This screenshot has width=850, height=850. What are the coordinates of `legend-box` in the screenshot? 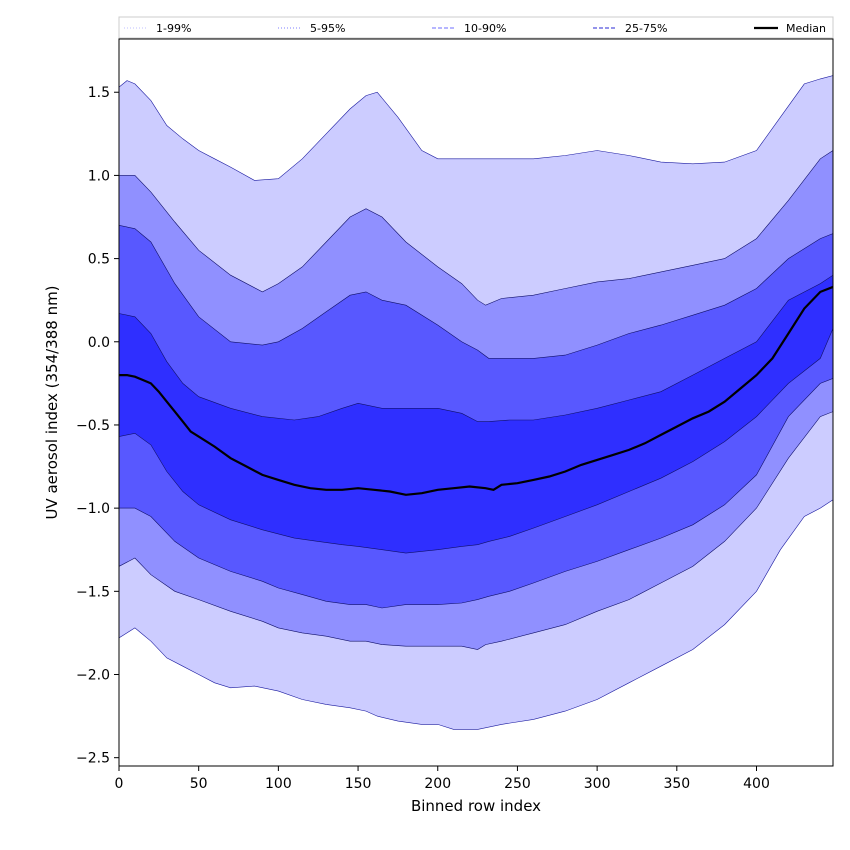 It's located at (476, 27).